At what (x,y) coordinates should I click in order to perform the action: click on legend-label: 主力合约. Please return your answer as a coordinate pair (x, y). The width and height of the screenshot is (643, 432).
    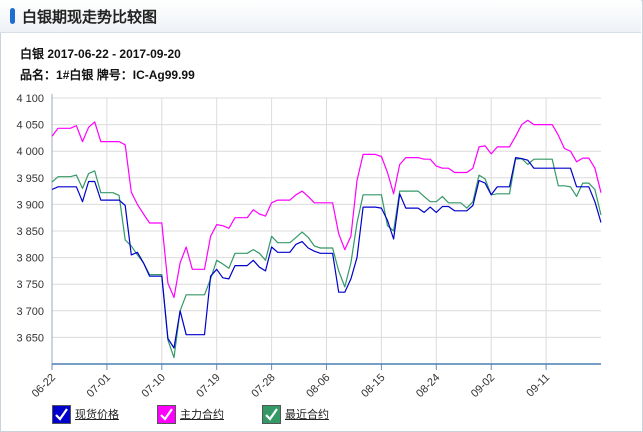
    Looking at the image, I should click on (202, 415).